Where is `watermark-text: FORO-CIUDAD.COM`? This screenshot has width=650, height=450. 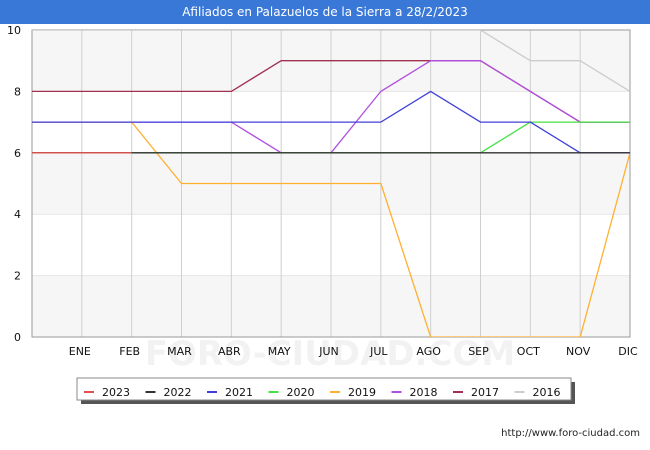 watermark-text: FORO-CIUDAD.COM is located at coordinates (330, 354).